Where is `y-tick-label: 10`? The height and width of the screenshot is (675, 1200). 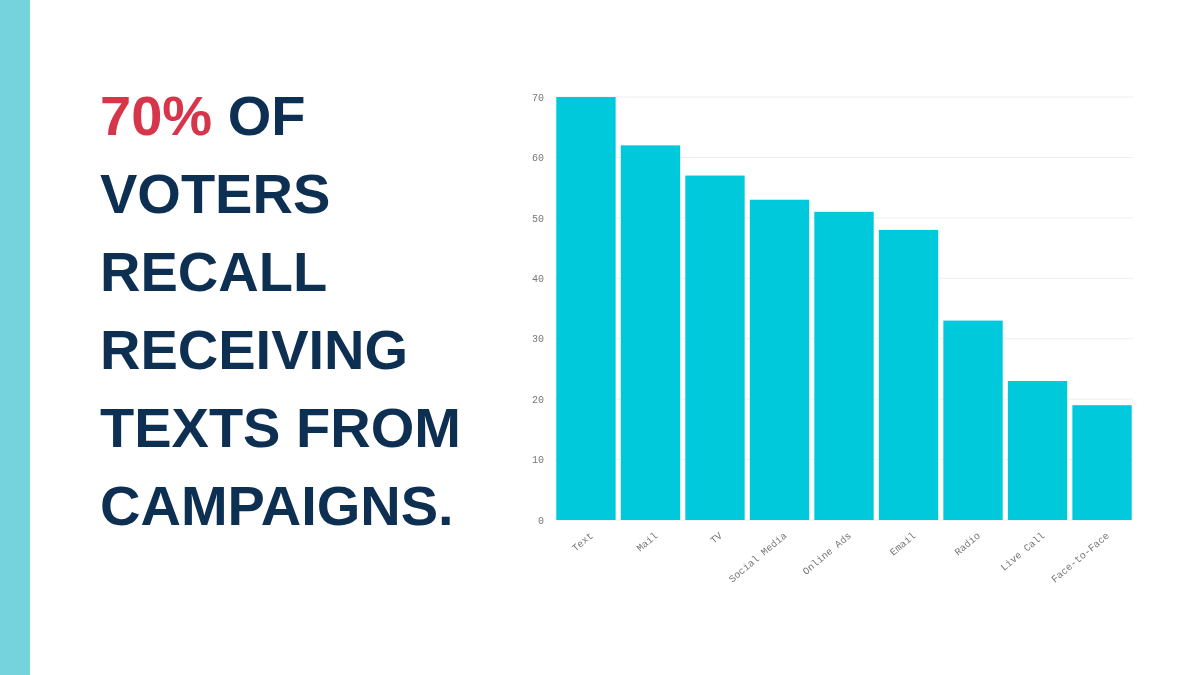
y-tick-label: 10 is located at coordinates (537, 461).